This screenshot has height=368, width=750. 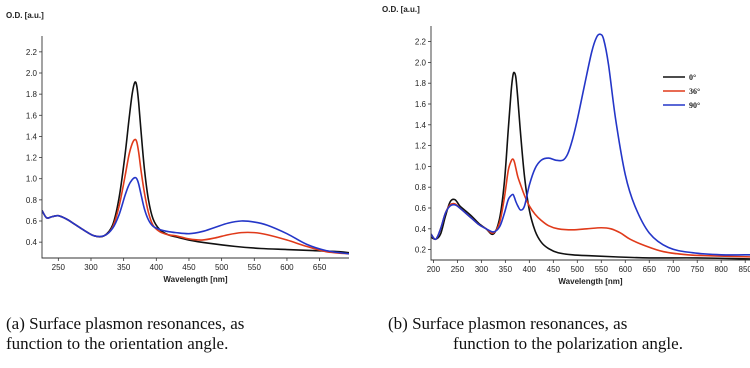 I want to click on polarization-y-tick-label: 0.6, so click(x=421, y=208).